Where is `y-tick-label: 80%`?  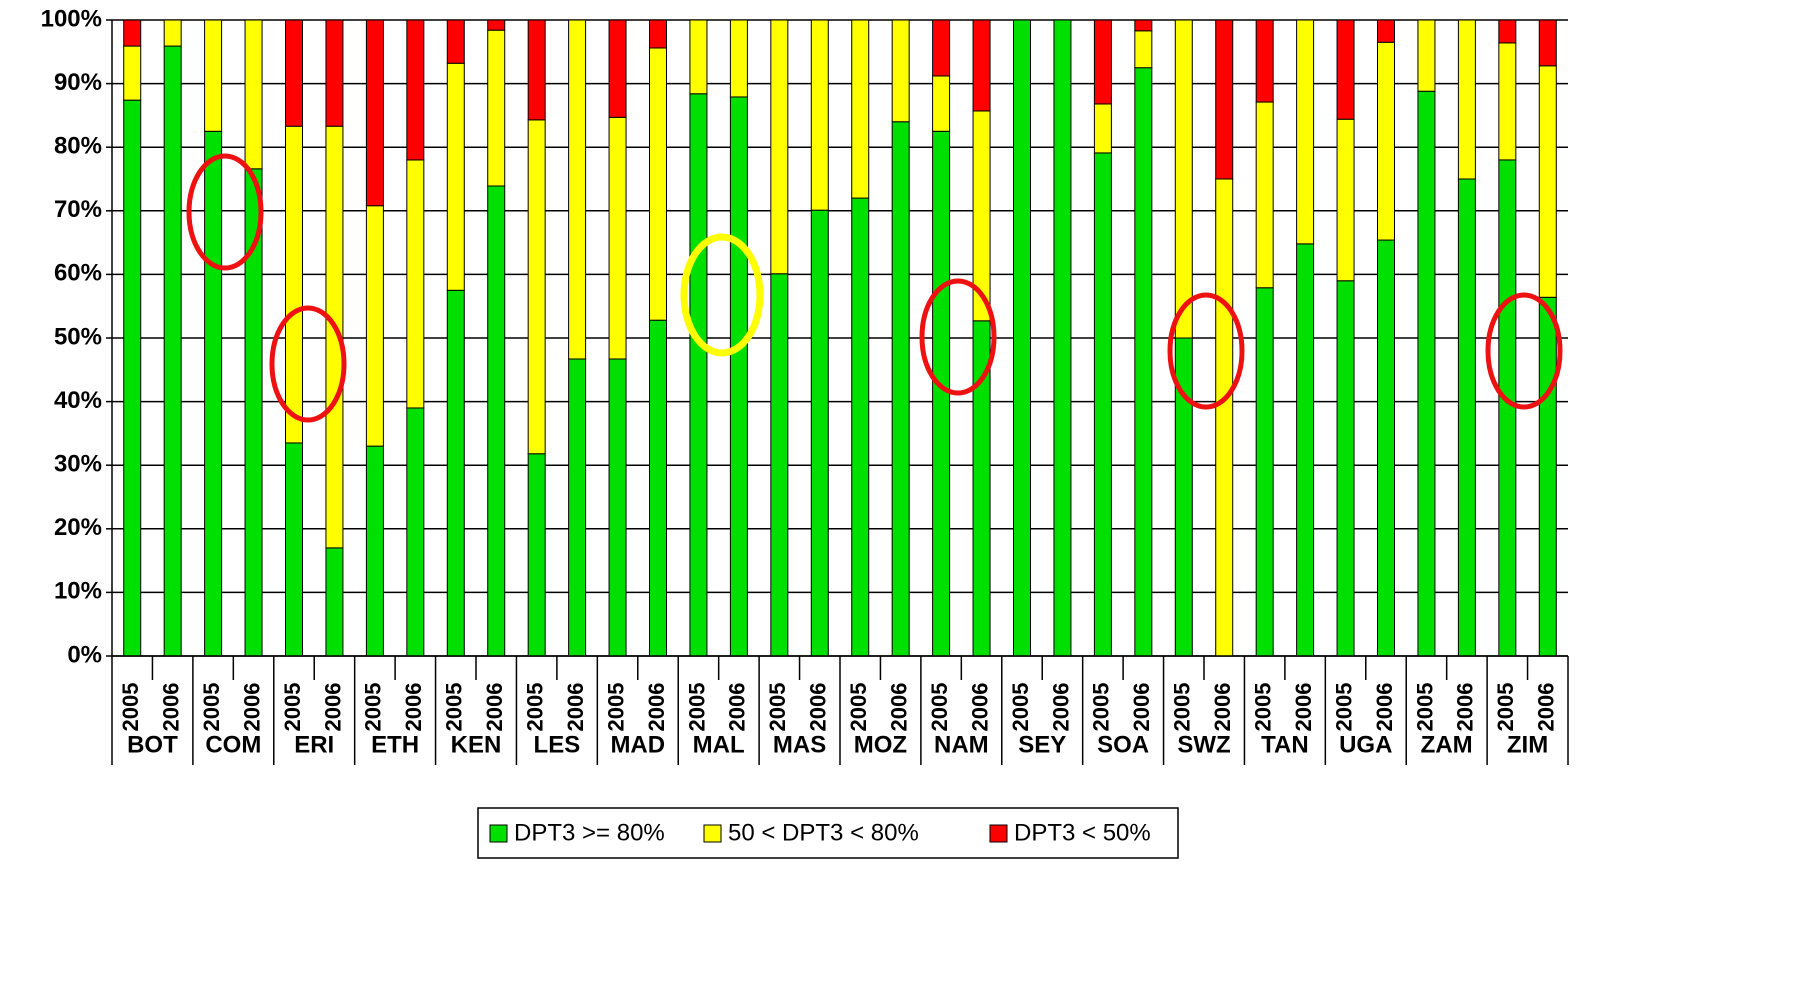
y-tick-label: 80% is located at coordinates (78, 146).